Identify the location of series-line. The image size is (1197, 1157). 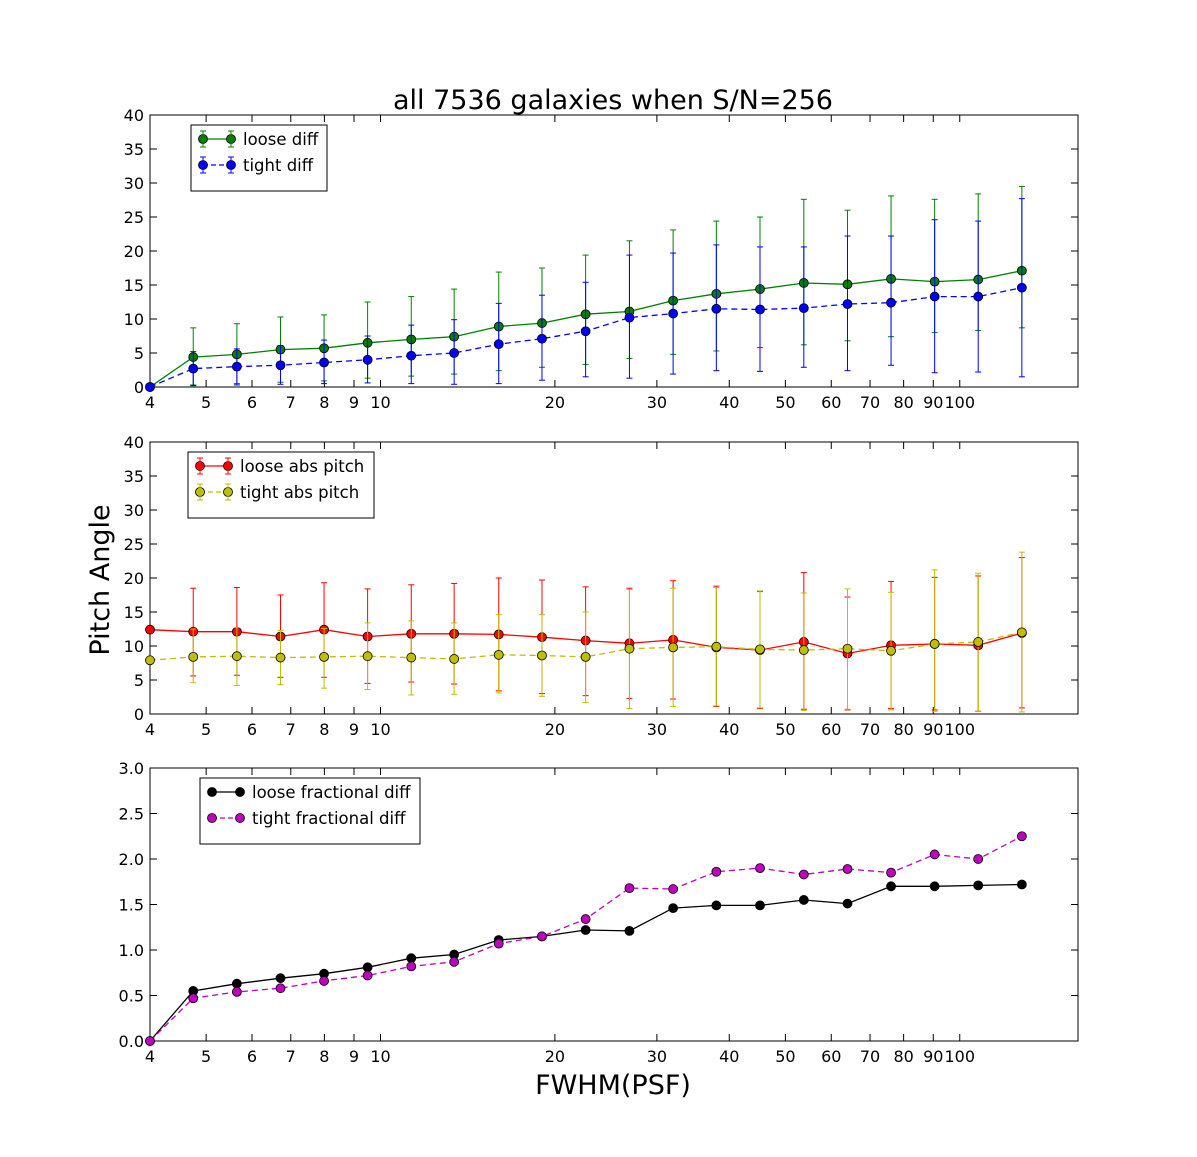
(585, 962).